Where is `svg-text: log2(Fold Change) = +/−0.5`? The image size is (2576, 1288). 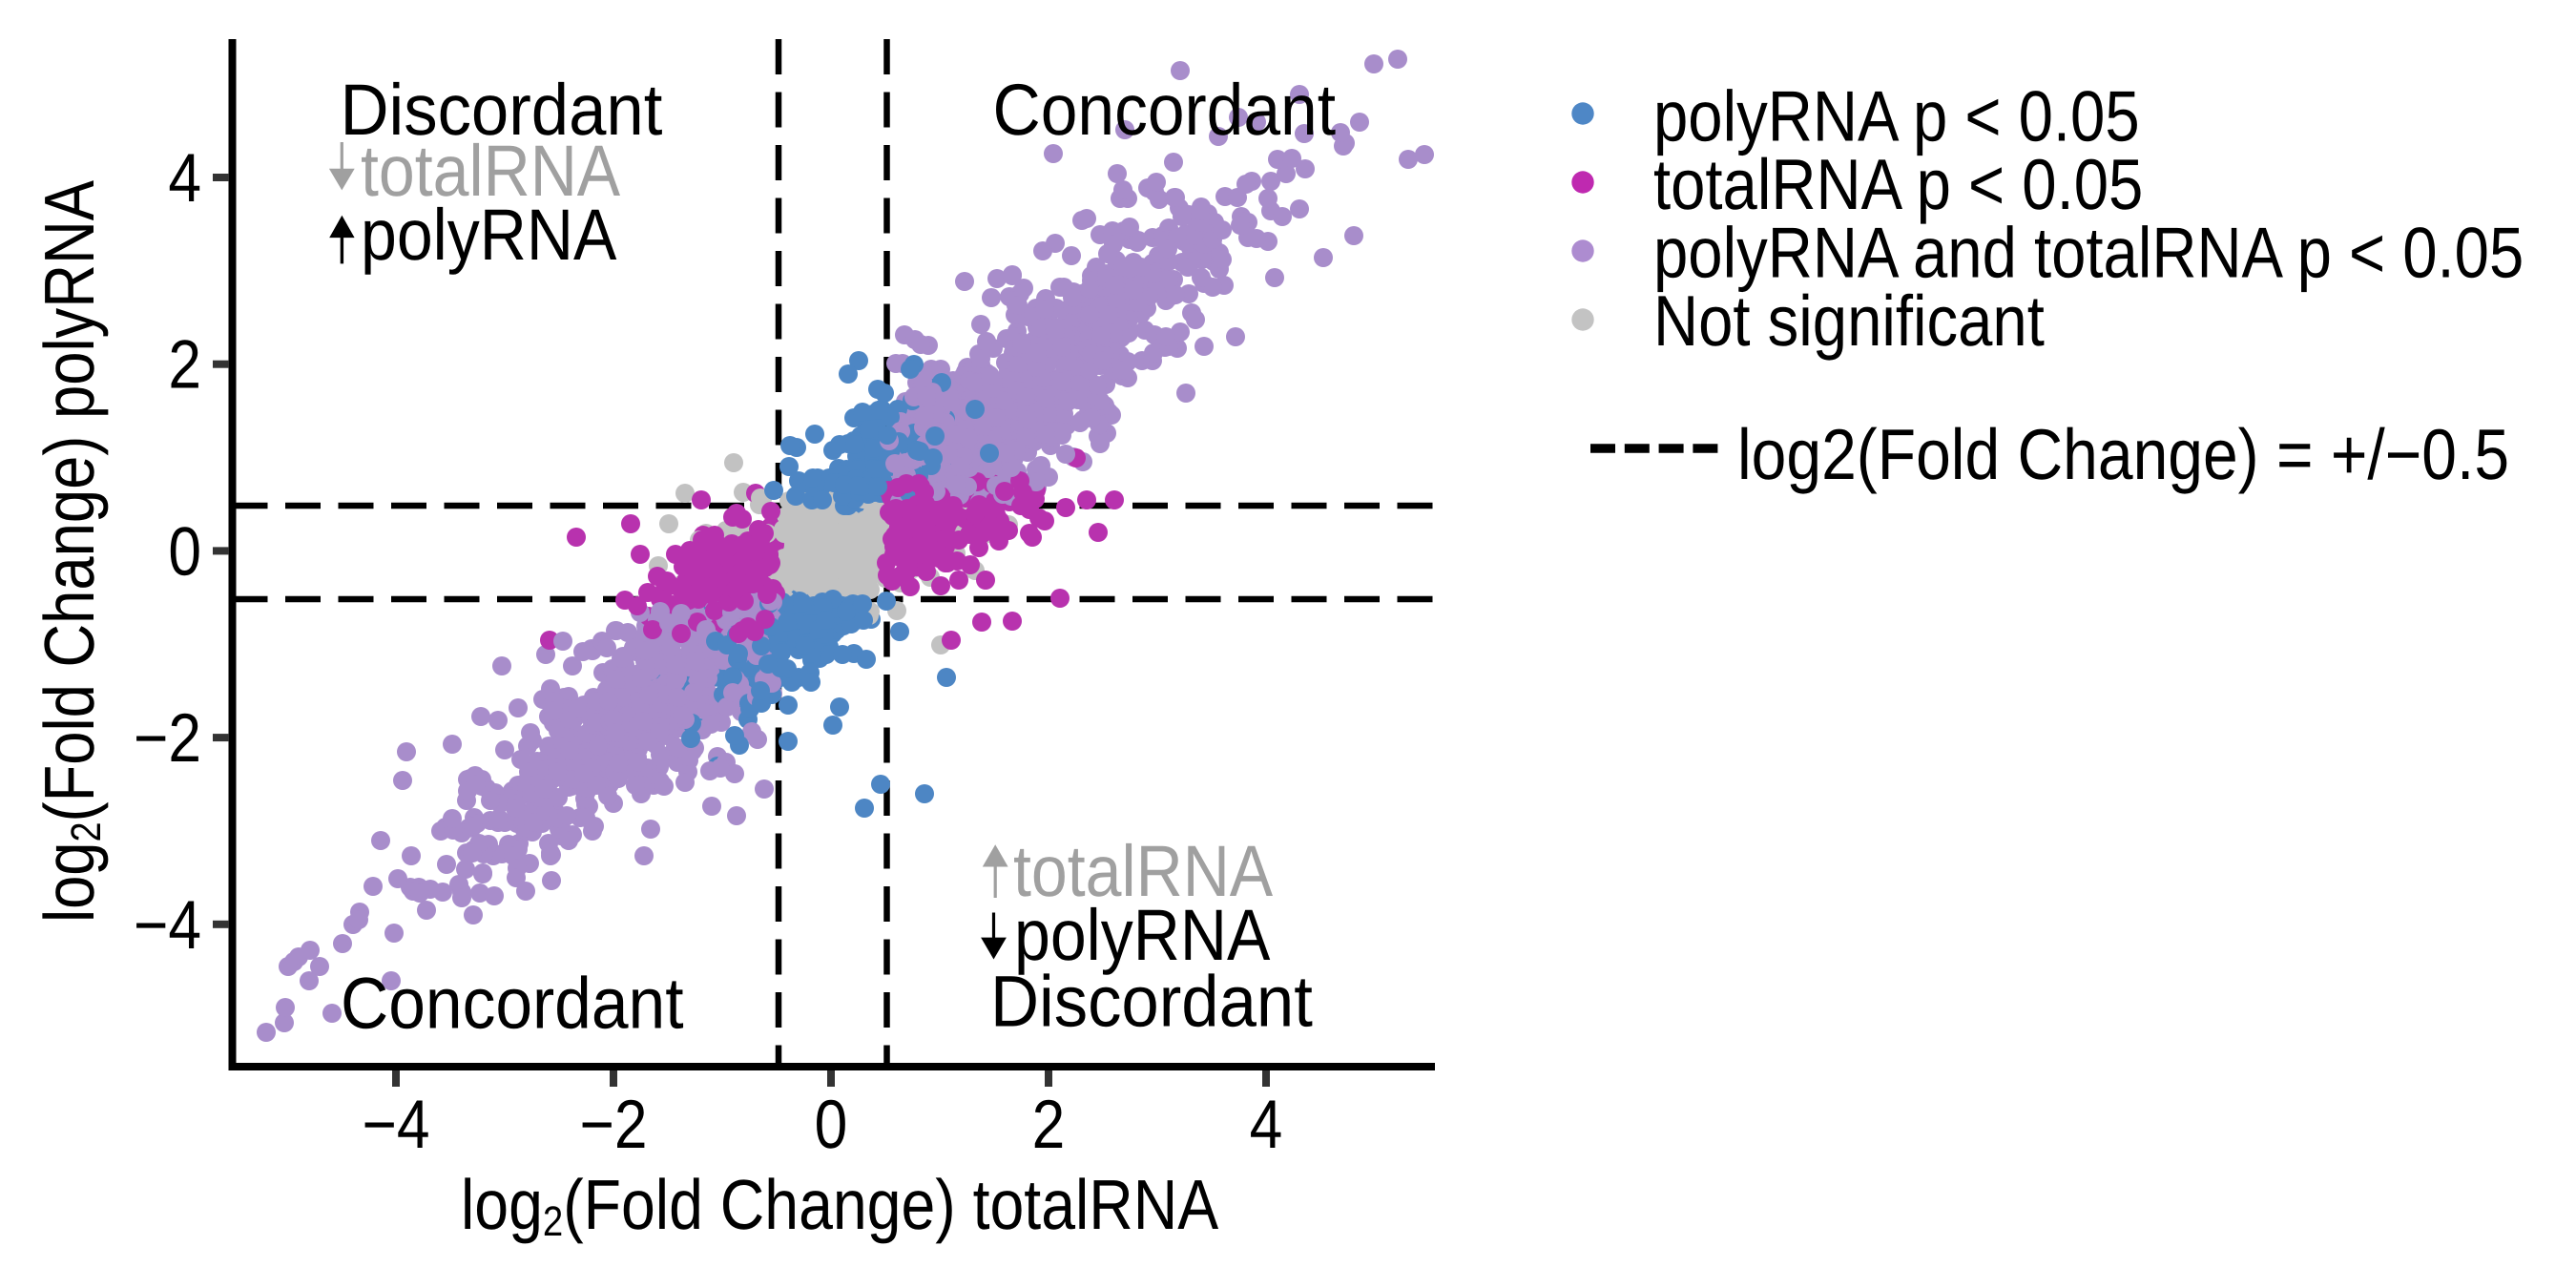 svg-text: log2(Fold Change) = +/−0.5 is located at coordinates (2123, 454).